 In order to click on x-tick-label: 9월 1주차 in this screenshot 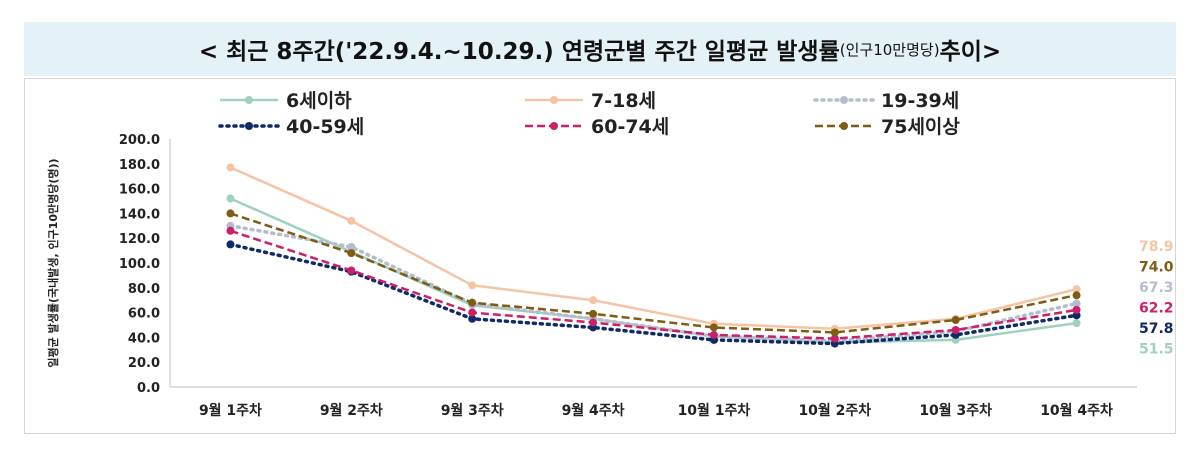, I will do `click(230, 410)`.